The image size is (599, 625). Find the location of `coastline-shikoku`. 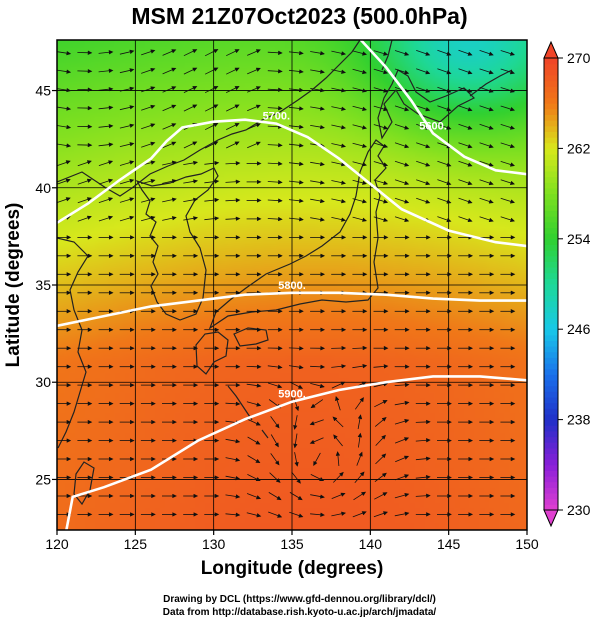

coastline-shikoku is located at coordinates (251, 337).